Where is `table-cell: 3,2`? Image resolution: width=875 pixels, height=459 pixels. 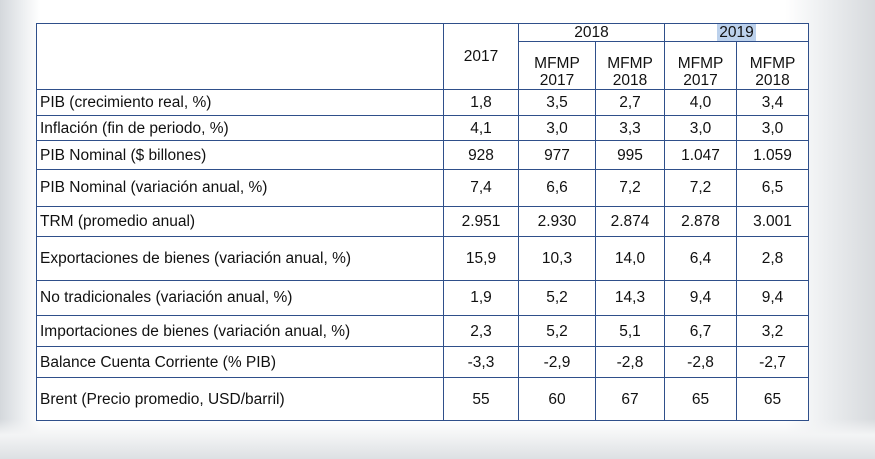 table-cell: 3,2 is located at coordinates (773, 331).